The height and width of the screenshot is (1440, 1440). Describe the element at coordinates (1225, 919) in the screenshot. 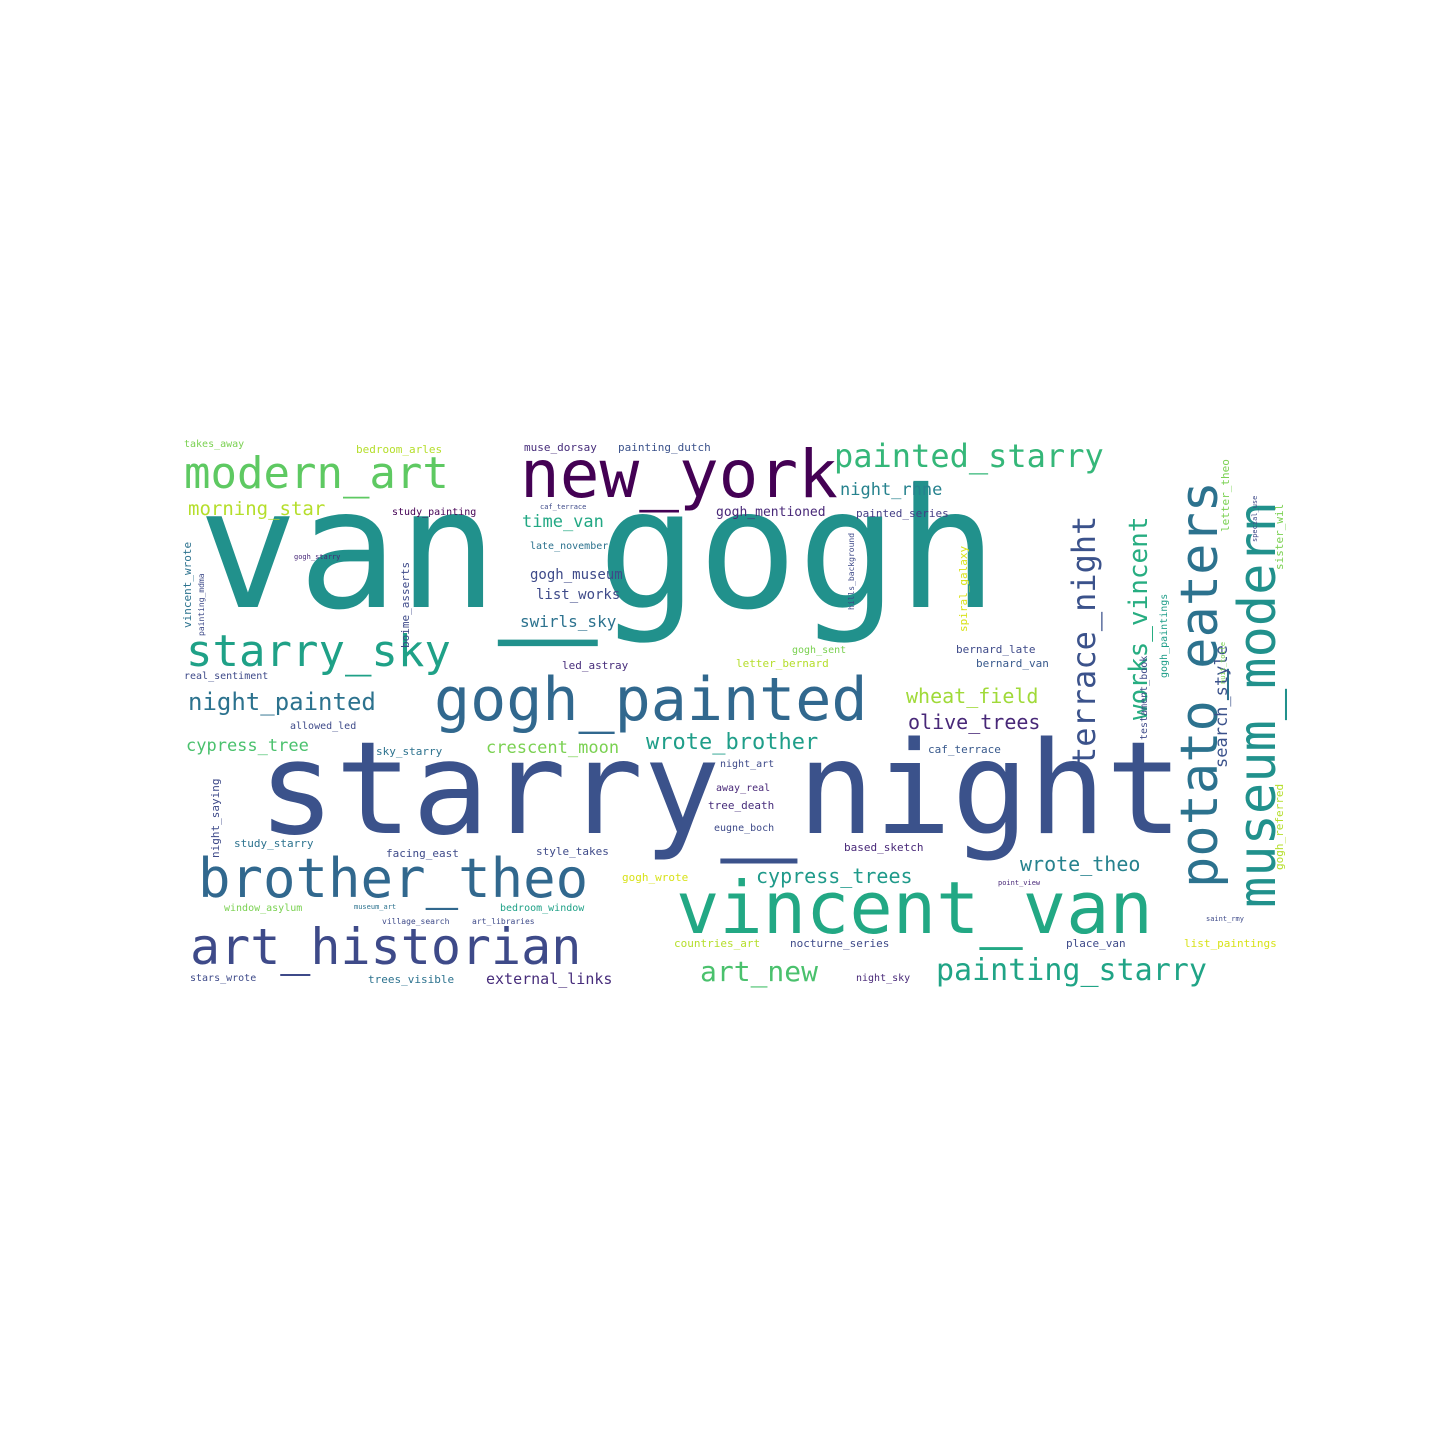

I see `word-saint-rmy: saint_rmy` at that location.